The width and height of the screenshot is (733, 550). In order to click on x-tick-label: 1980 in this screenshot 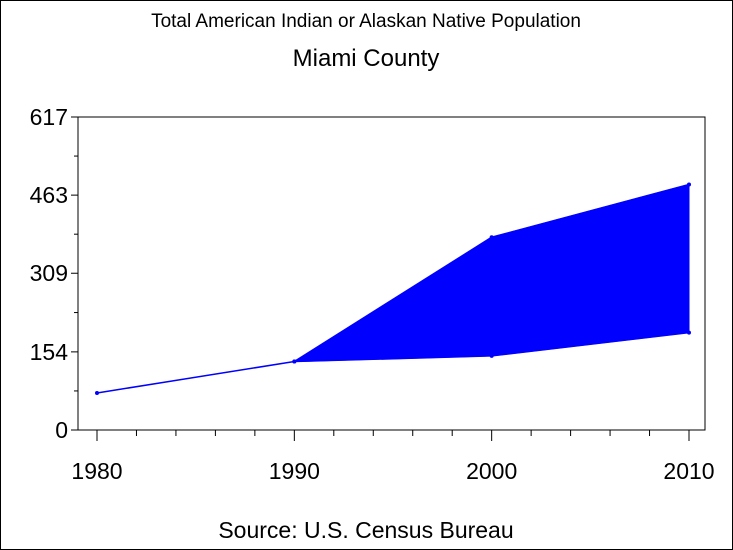, I will do `click(96, 471)`.